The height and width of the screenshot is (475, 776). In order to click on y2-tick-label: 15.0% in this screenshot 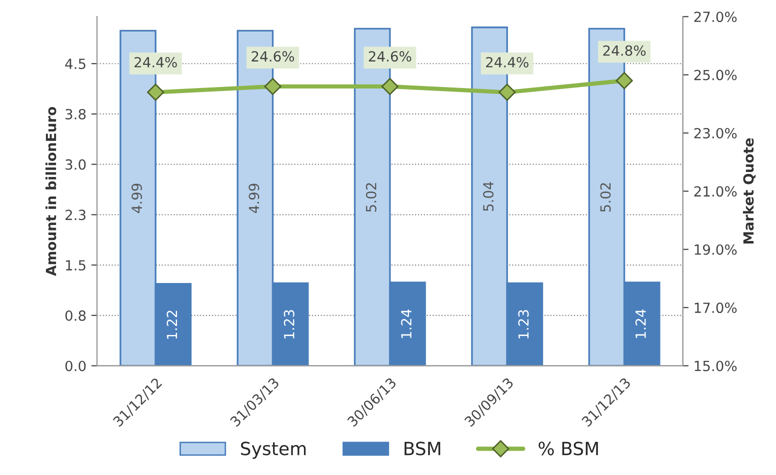, I will do `click(715, 366)`.